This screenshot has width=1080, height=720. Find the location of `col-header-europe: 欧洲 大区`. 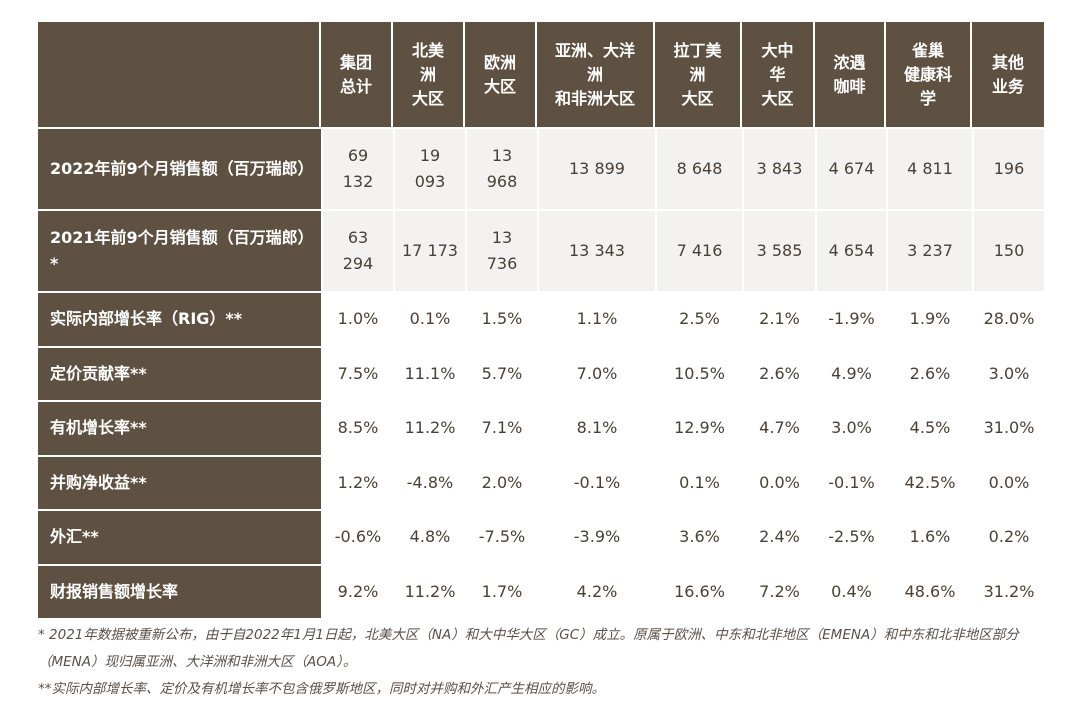

col-header-europe: 欧洲 大区 is located at coordinates (501, 74).